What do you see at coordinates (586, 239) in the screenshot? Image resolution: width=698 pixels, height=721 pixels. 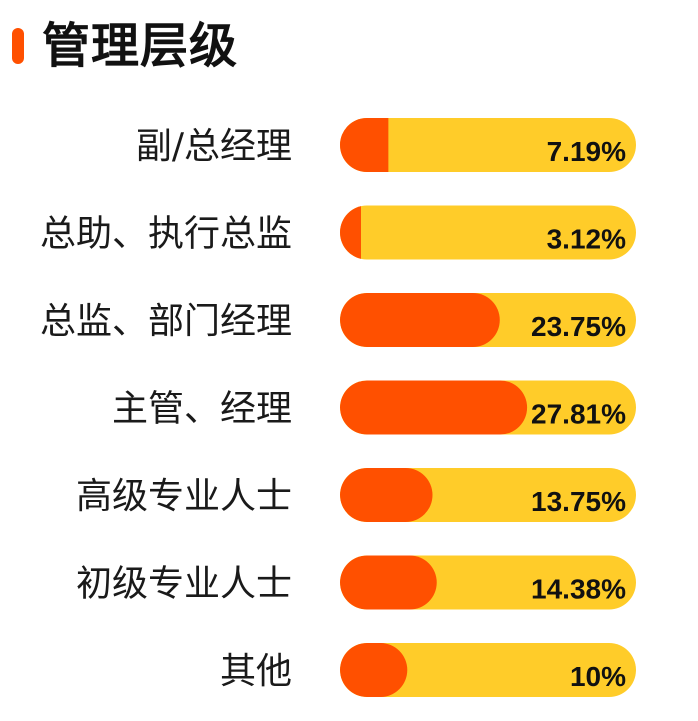 I see `value-label: 3.12%` at bounding box center [586, 239].